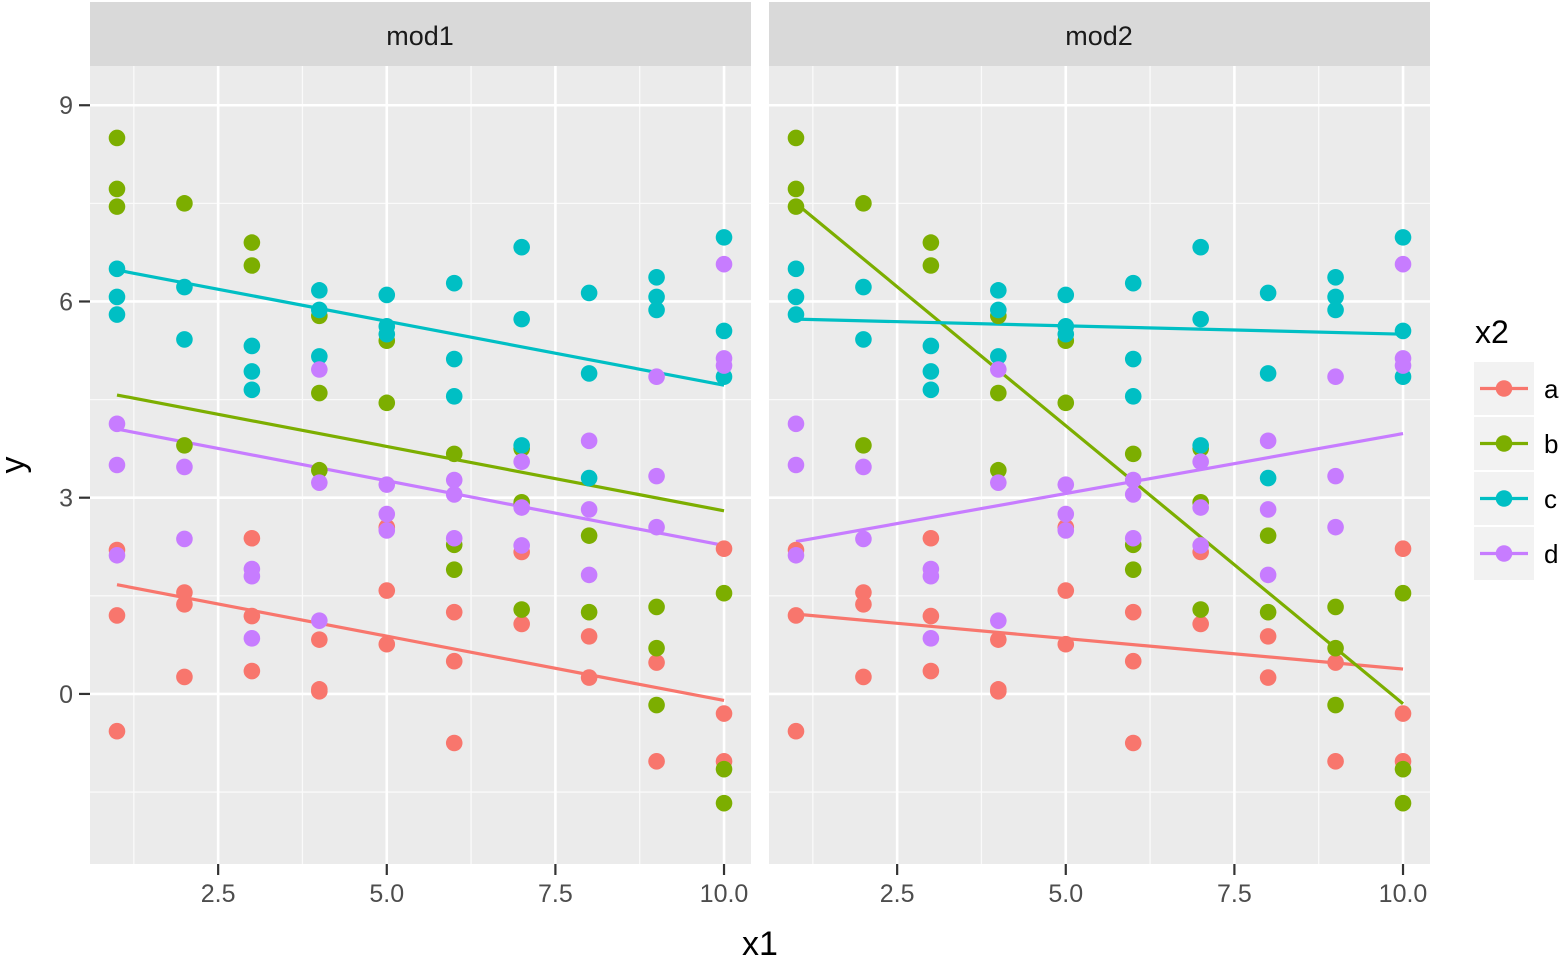 The image size is (1565, 958). What do you see at coordinates (66, 695) in the screenshot?
I see `y-tick-label: 0` at bounding box center [66, 695].